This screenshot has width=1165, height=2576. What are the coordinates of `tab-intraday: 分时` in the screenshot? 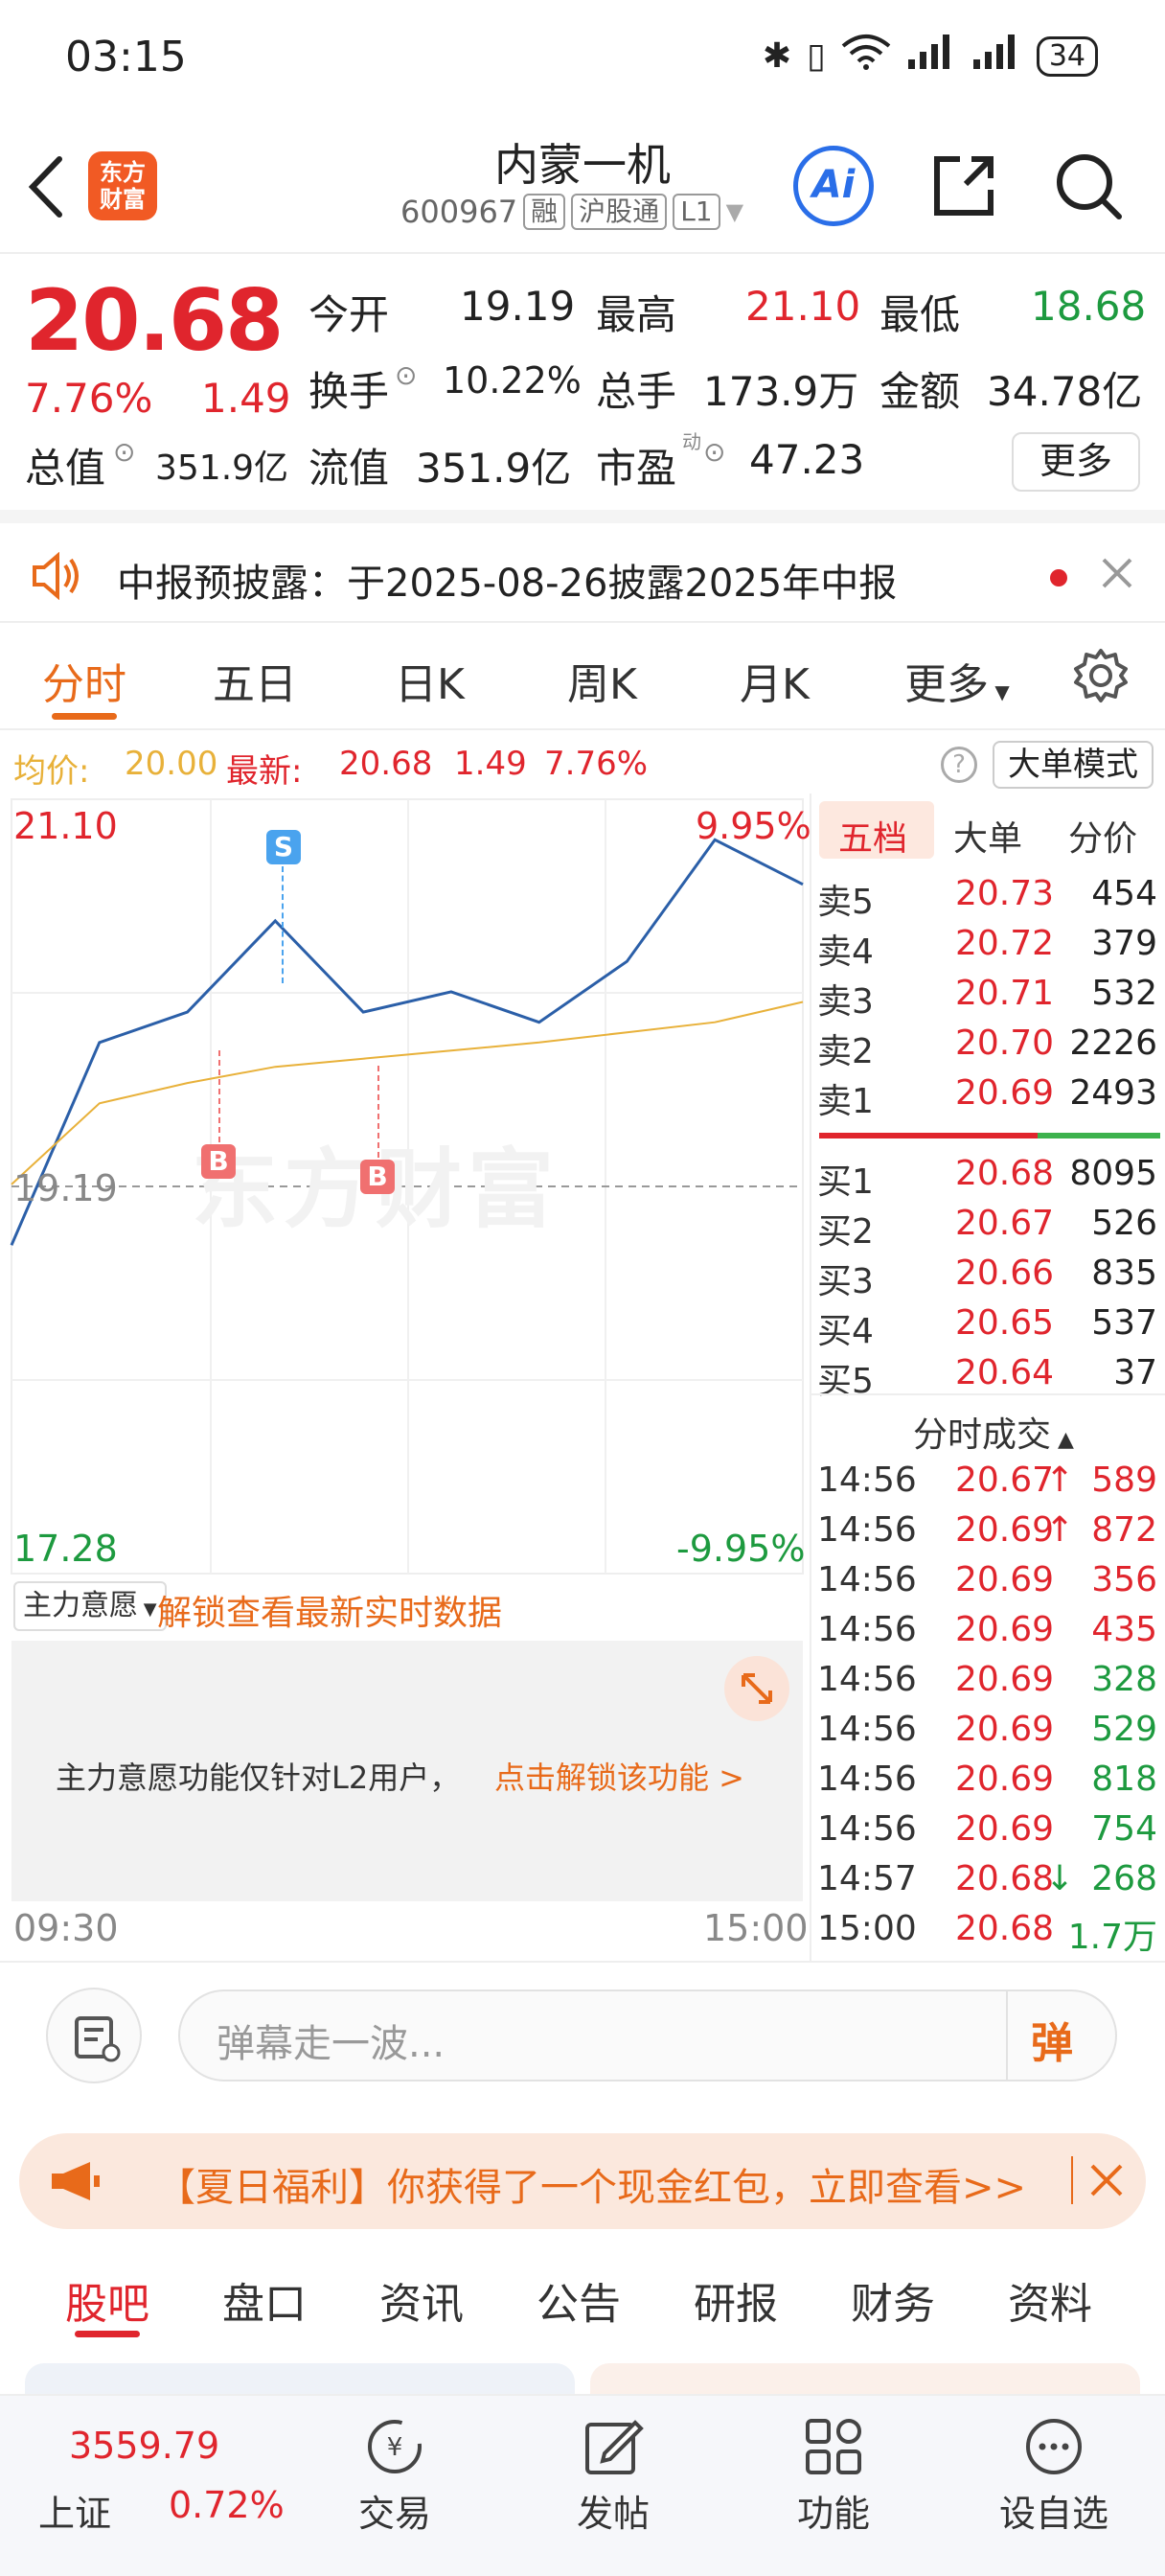 It's located at (84, 684).